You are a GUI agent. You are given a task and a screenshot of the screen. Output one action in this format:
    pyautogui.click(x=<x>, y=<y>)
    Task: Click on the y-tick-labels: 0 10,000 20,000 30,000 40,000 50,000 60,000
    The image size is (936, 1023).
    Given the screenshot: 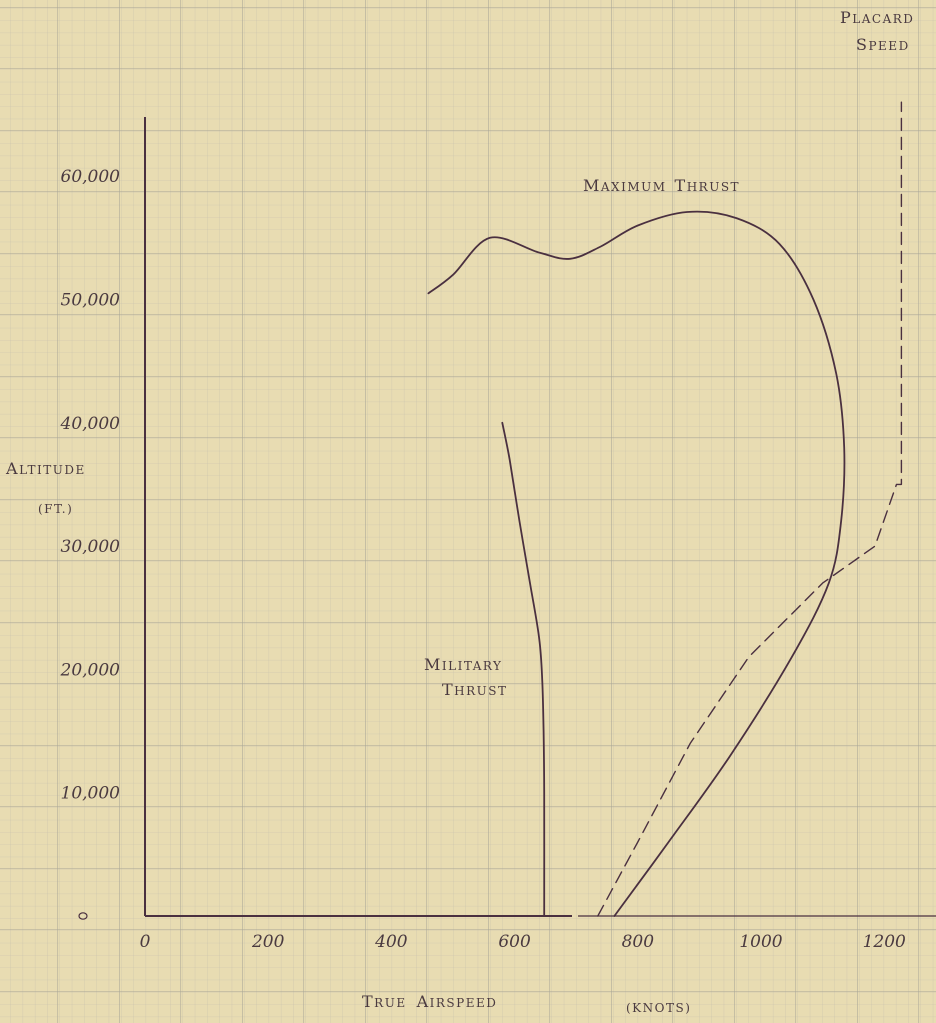 What is the action you would take?
    pyautogui.click(x=90, y=547)
    